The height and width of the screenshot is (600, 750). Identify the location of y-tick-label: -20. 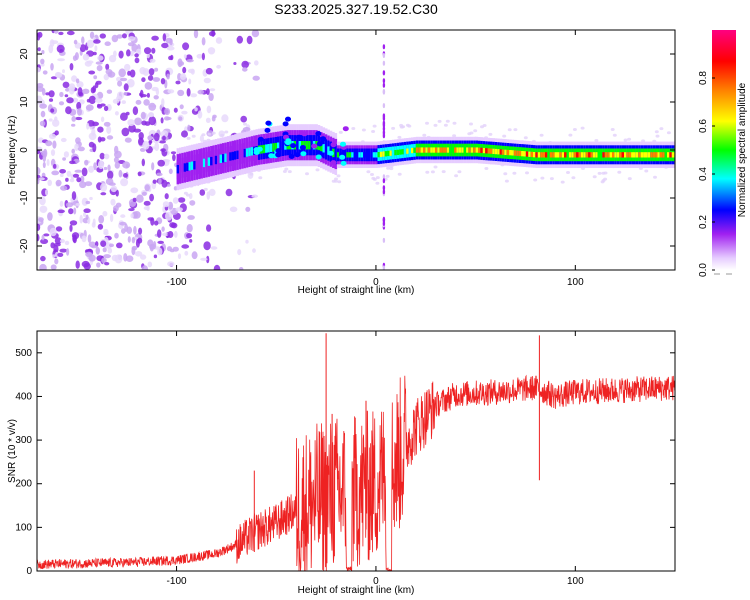
(24, 245).